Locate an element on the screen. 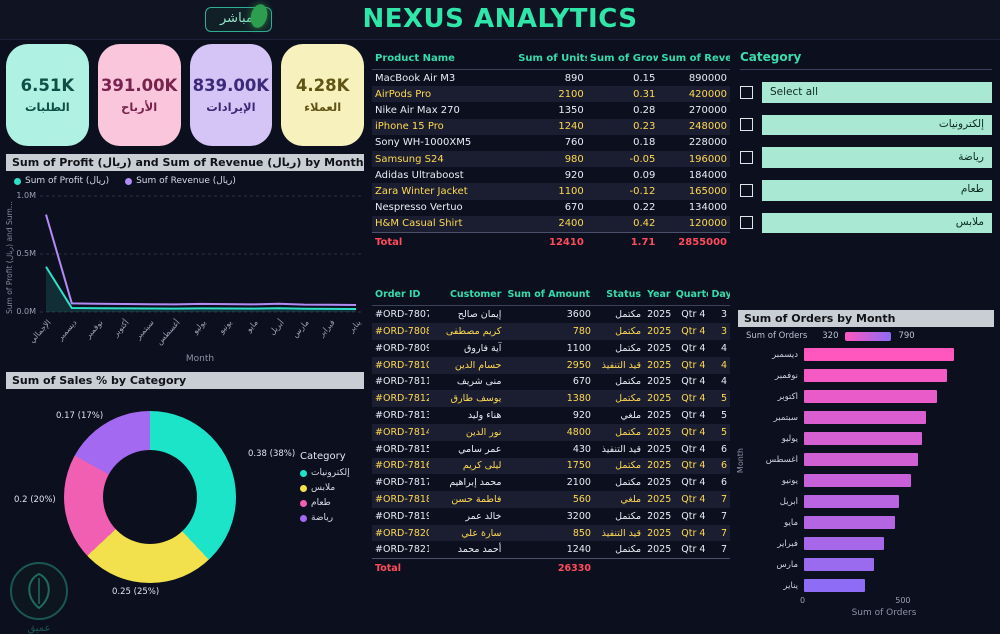 The width and height of the screenshot is (1000, 634). table-total-row: Total 12410 1.71 2855000 is located at coordinates (551, 241).